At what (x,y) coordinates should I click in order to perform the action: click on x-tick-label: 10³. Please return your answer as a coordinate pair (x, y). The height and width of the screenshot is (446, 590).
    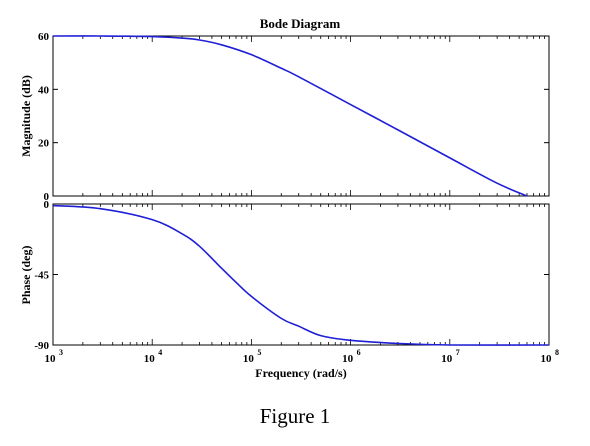
    Looking at the image, I should click on (54, 356).